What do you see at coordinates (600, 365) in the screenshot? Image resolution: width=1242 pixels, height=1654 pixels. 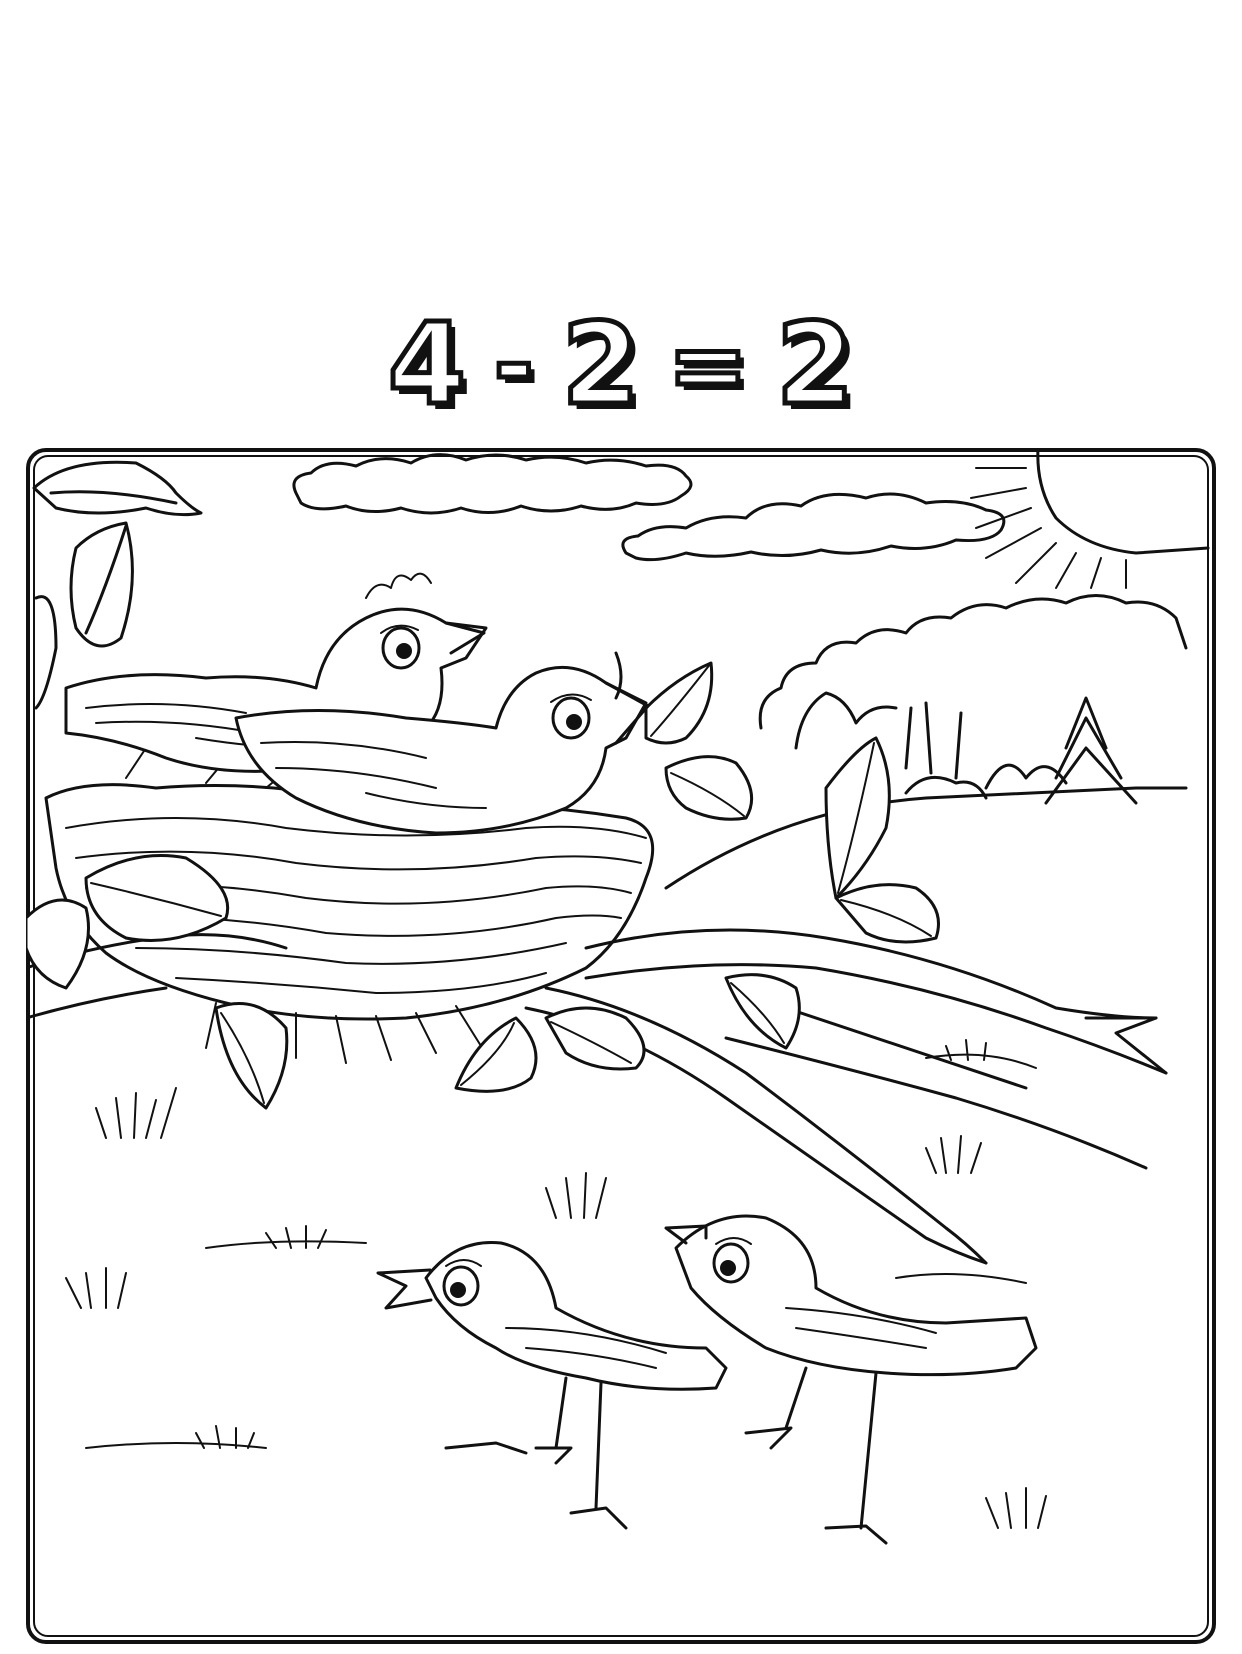 I see `equation-operand-b: 2` at bounding box center [600, 365].